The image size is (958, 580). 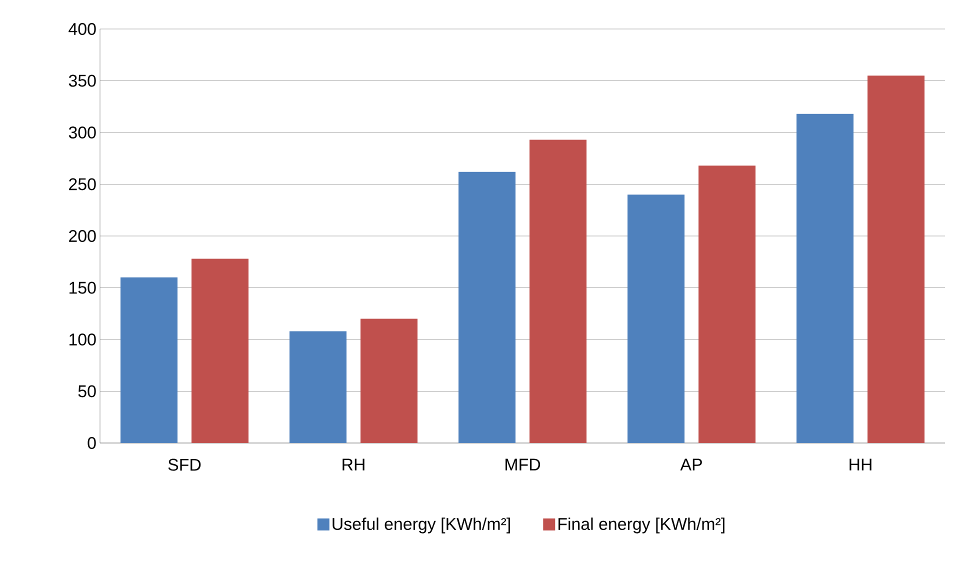 What do you see at coordinates (83, 340) in the screenshot?
I see `y-tick-label: 100` at bounding box center [83, 340].